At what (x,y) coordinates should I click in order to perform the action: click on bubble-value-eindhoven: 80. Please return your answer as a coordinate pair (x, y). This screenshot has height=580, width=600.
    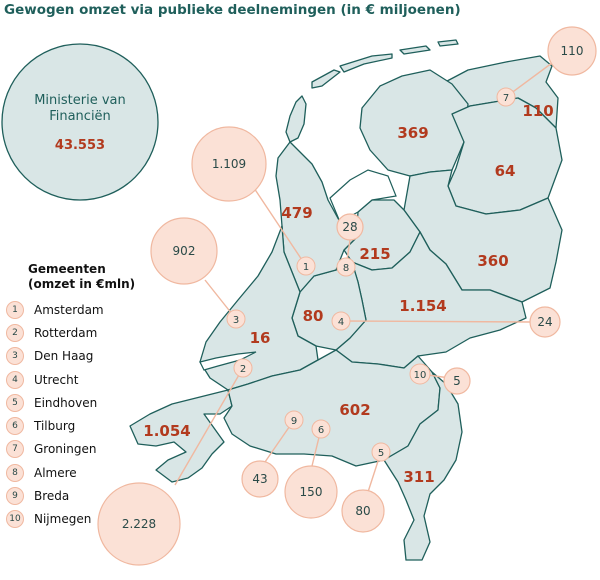
    Looking at the image, I should click on (362, 511).